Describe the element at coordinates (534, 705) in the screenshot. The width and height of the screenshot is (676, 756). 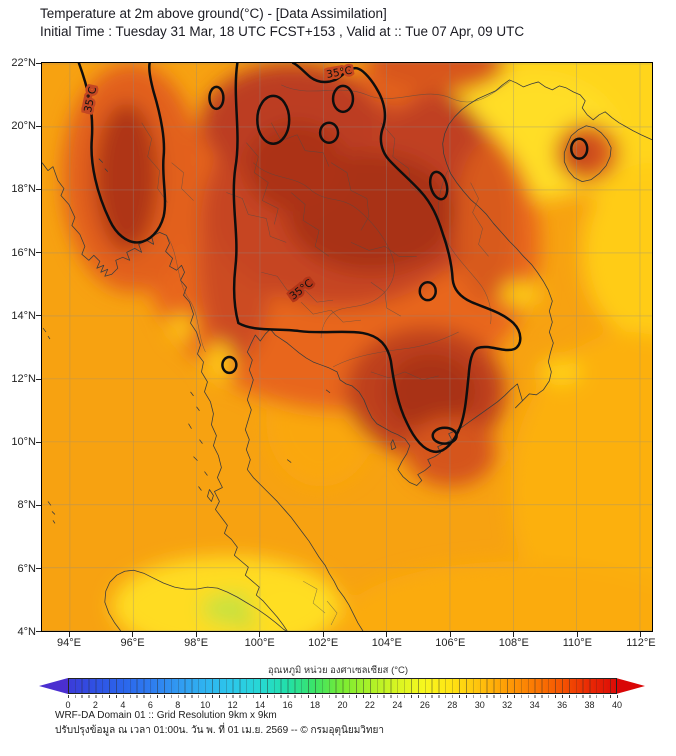
I see `colorbar-tick-label: 34` at that location.